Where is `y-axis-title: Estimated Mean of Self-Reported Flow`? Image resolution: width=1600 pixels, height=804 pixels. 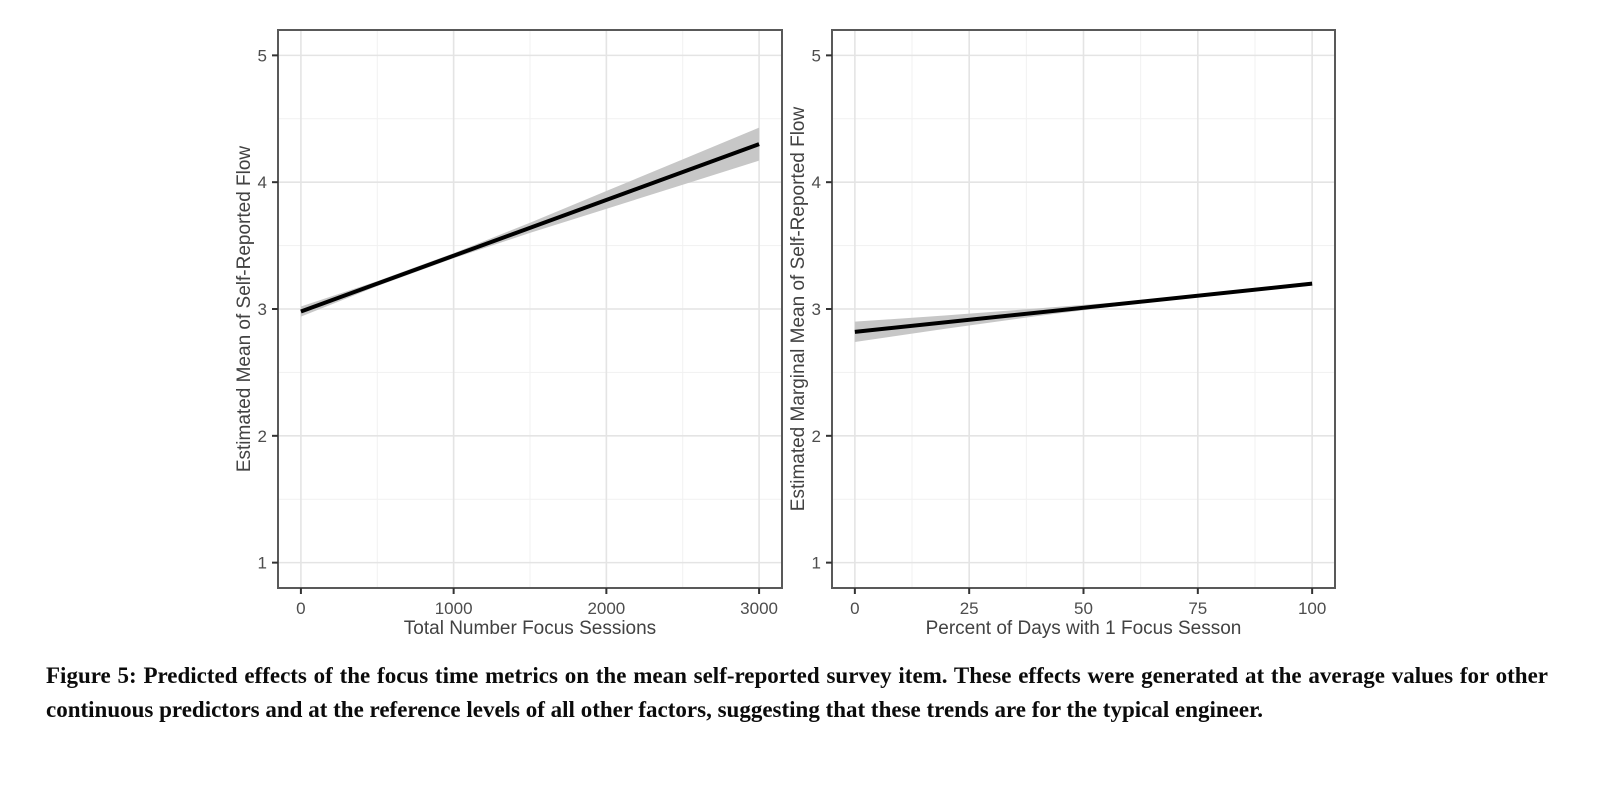
y-axis-title: Estimated Mean of Self-Reported Flow is located at coordinates (244, 309).